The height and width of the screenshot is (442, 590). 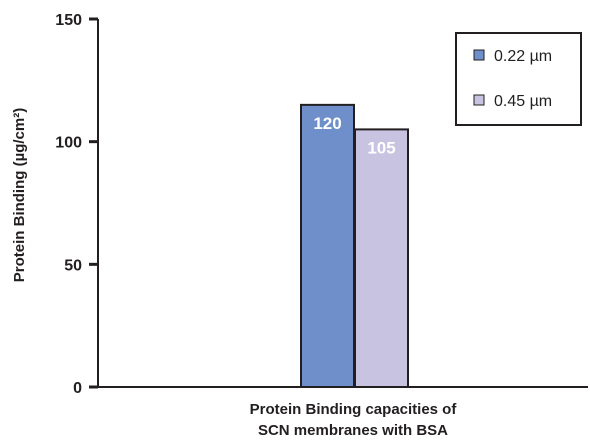 What do you see at coordinates (73, 265) in the screenshot?
I see `y-tick-label: 50` at bounding box center [73, 265].